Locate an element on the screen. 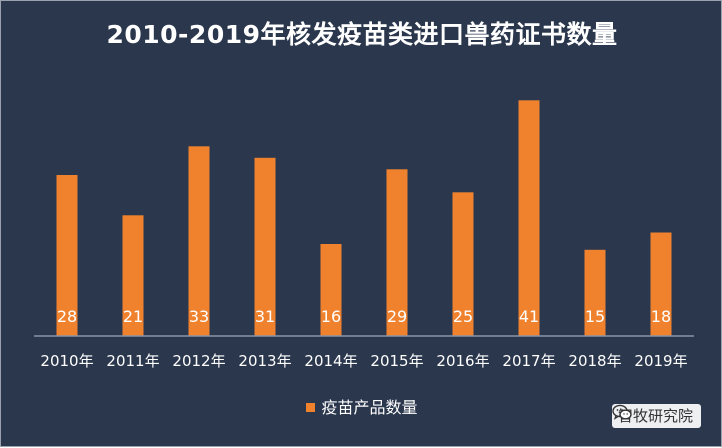 The height and width of the screenshot is (448, 722). wechat-icon is located at coordinates (622, 412).